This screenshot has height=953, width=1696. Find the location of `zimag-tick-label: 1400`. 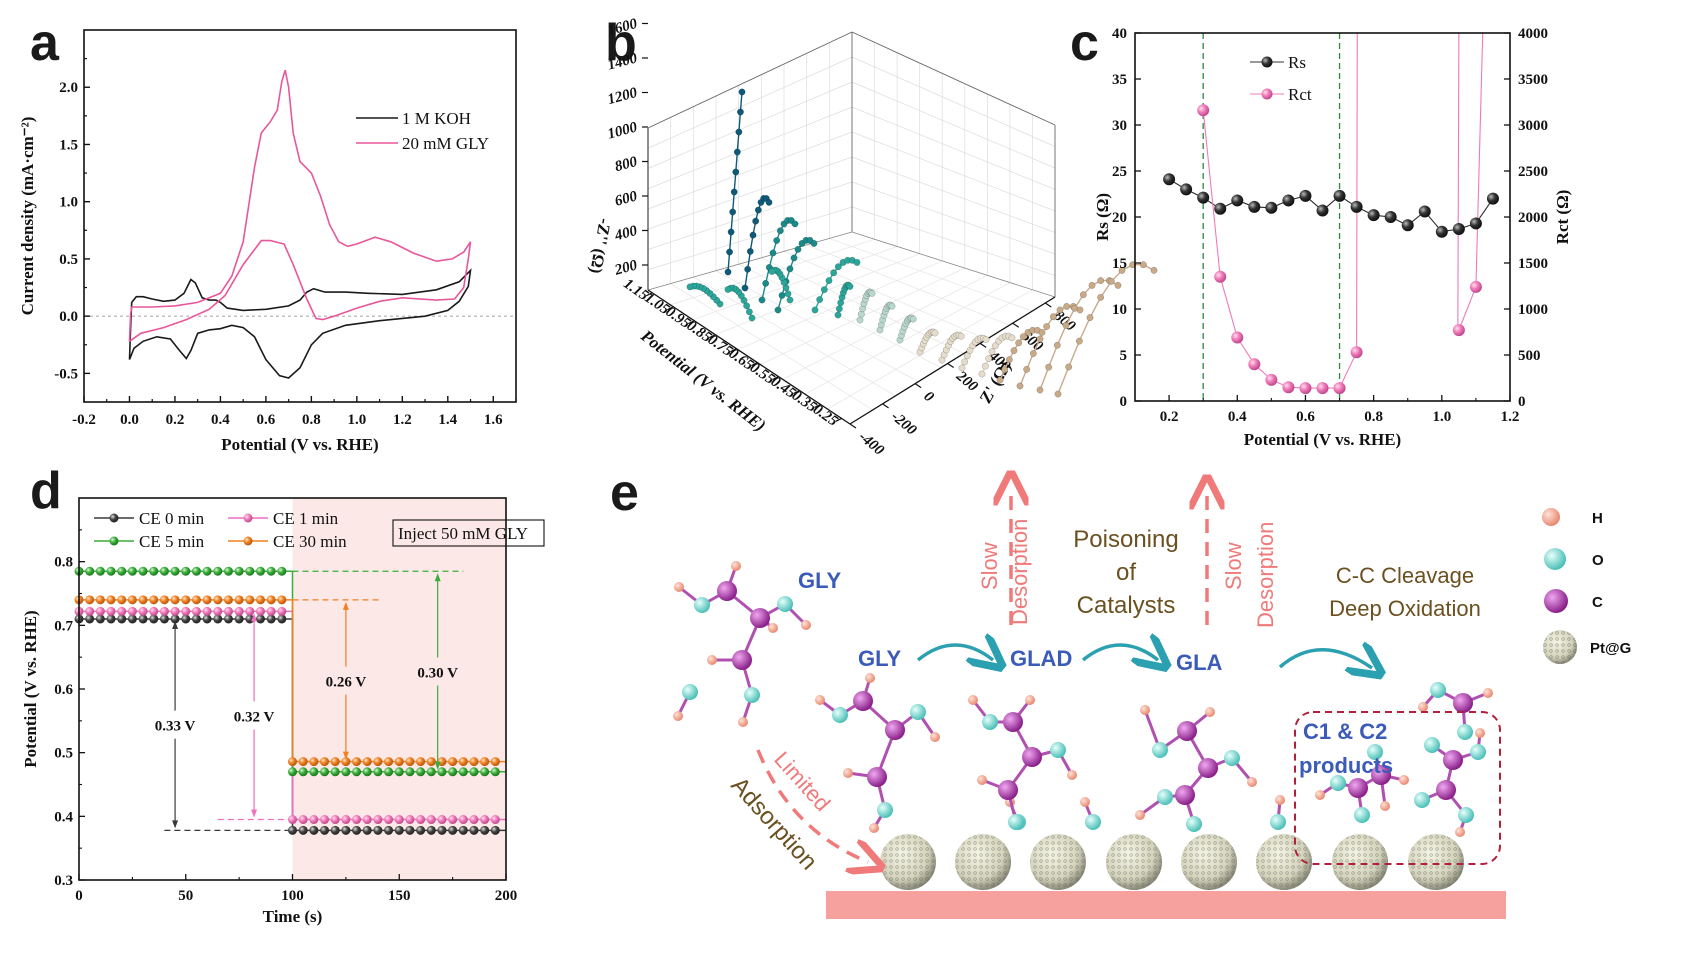

zimag-tick-label: 1400 is located at coordinates (623, 61).